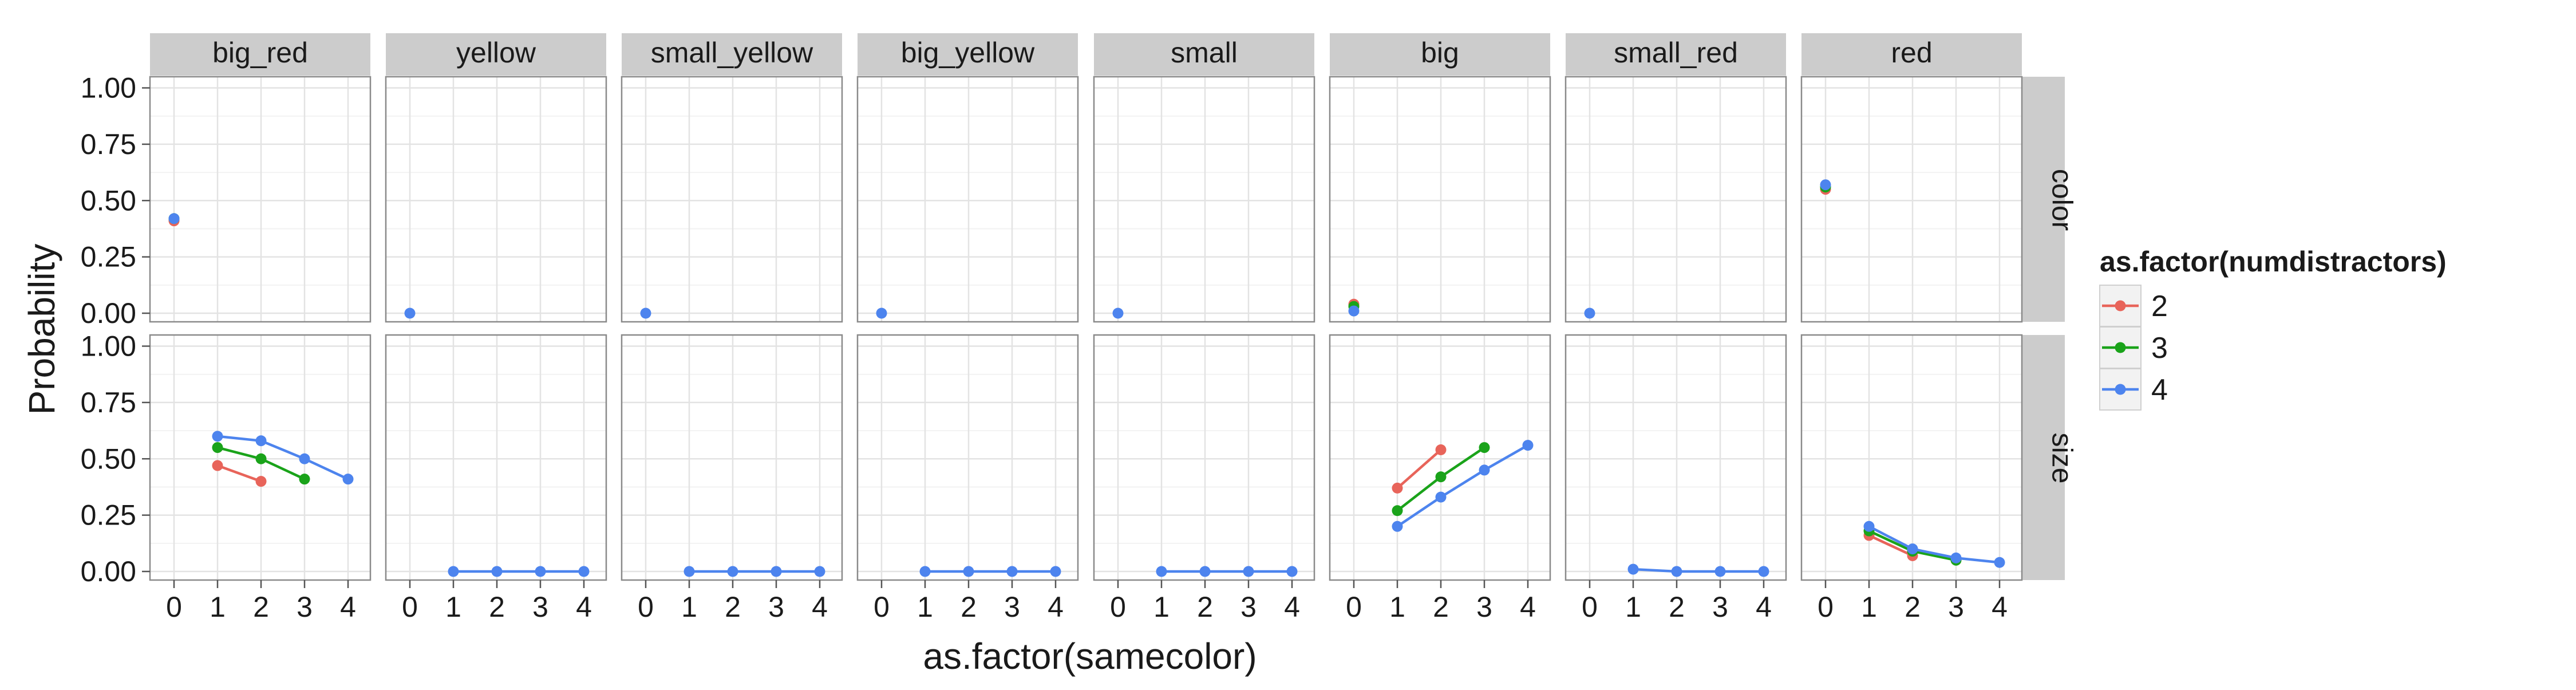  Describe the element at coordinates (41, 329) in the screenshot. I see `y-axis-title: Probability` at that location.